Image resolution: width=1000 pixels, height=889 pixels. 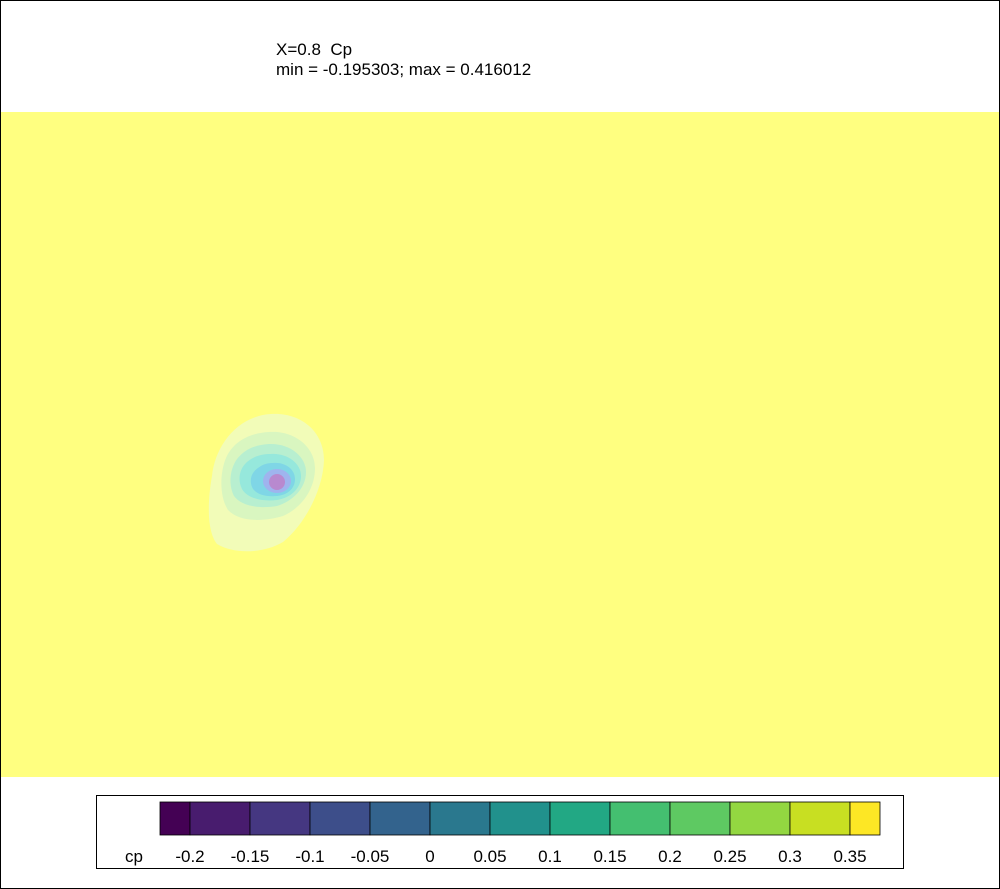 What do you see at coordinates (790, 856) in the screenshot?
I see `colorbar-tick-label: 0.3` at bounding box center [790, 856].